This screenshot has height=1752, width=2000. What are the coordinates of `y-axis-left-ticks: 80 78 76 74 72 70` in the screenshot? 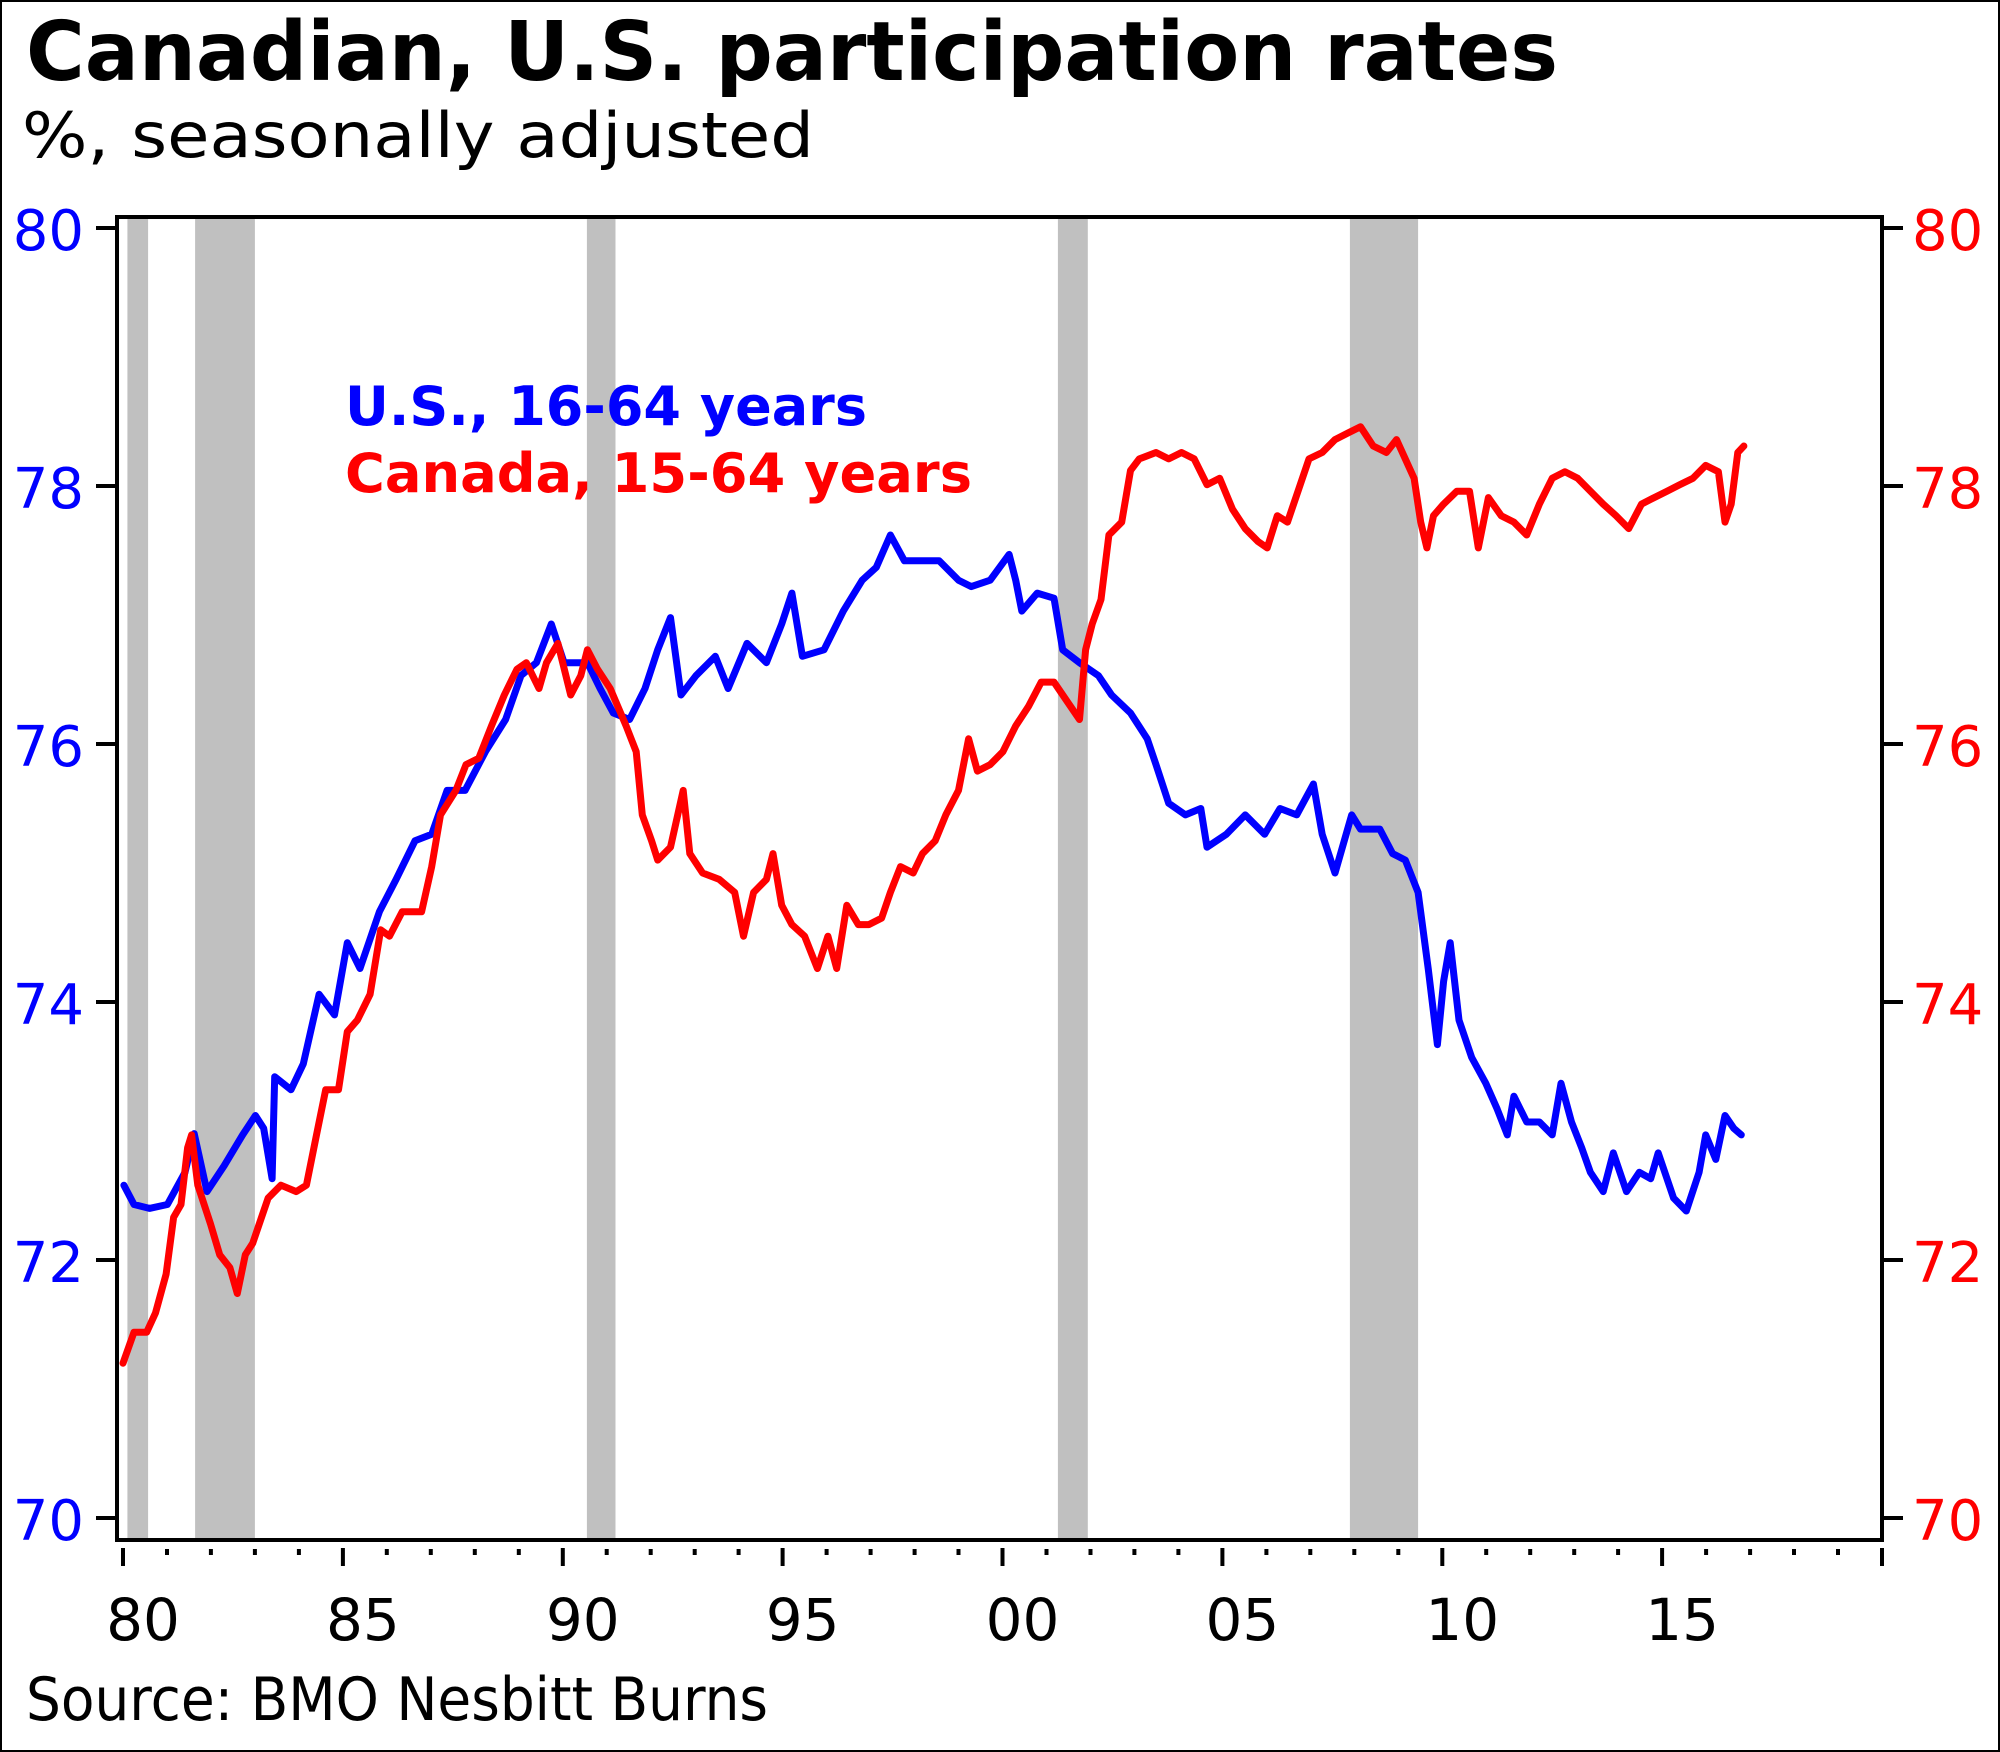 It's located at (65, 876).